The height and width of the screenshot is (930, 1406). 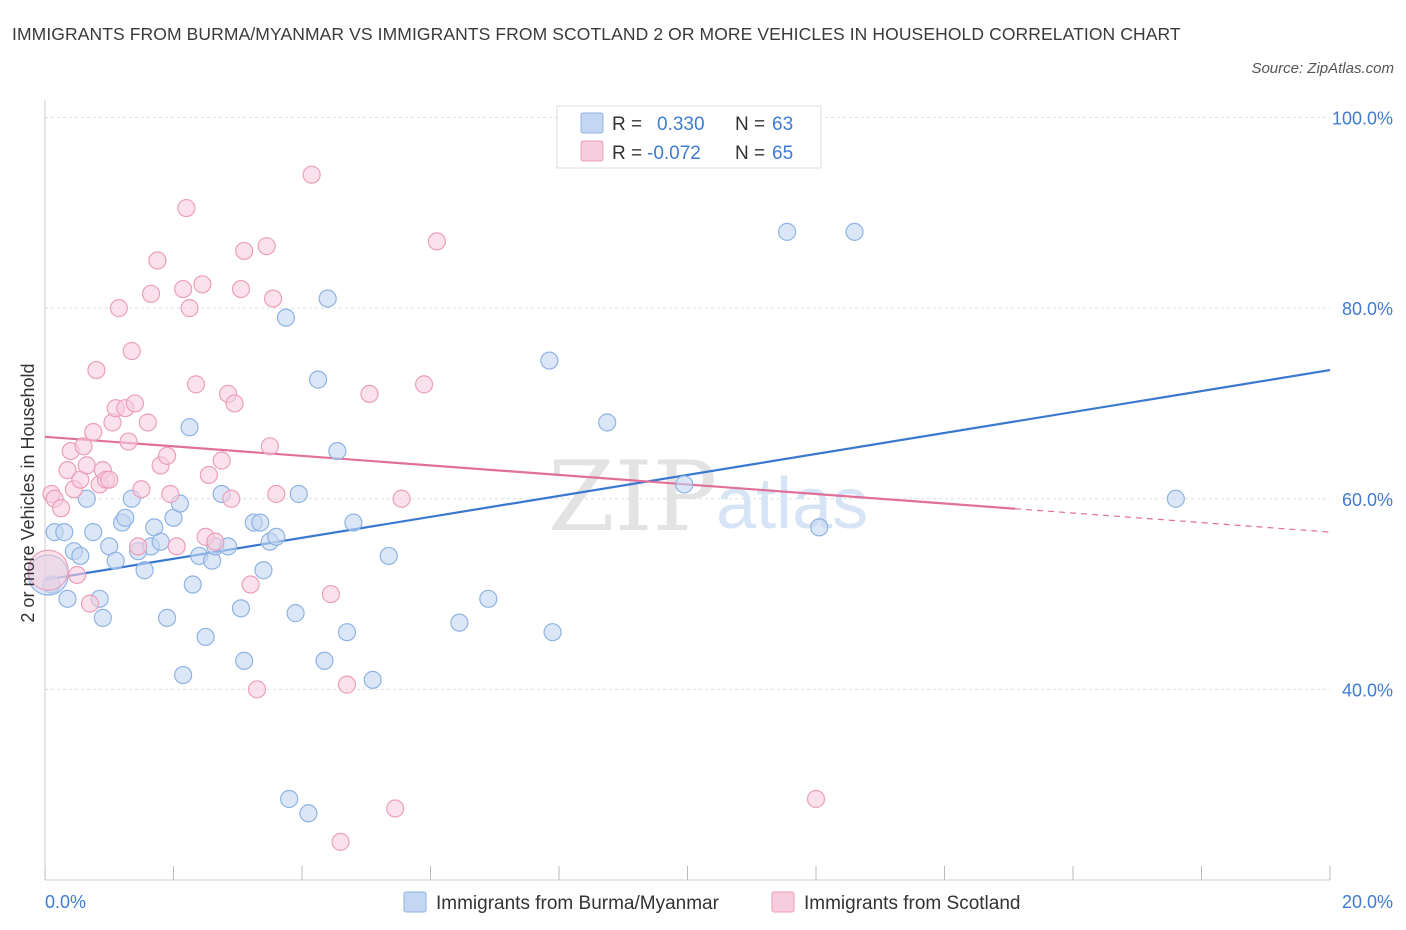 I want to click on y-tick-label-2: 80.0%, so click(x=1367, y=309).